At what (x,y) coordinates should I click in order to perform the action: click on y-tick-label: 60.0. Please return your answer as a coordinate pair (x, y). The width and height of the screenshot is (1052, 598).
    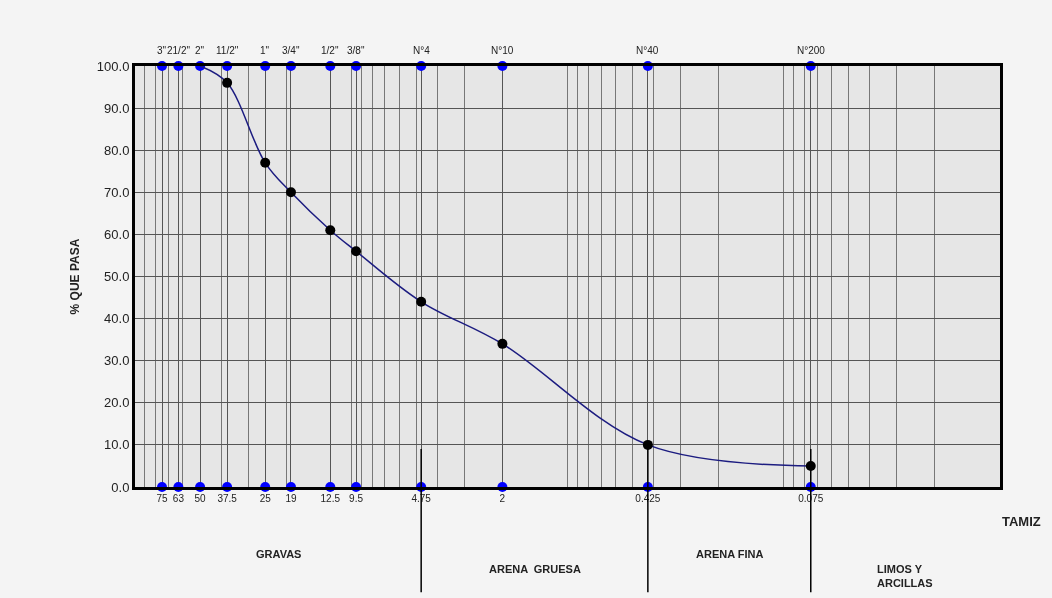
    Looking at the image, I should click on (117, 234).